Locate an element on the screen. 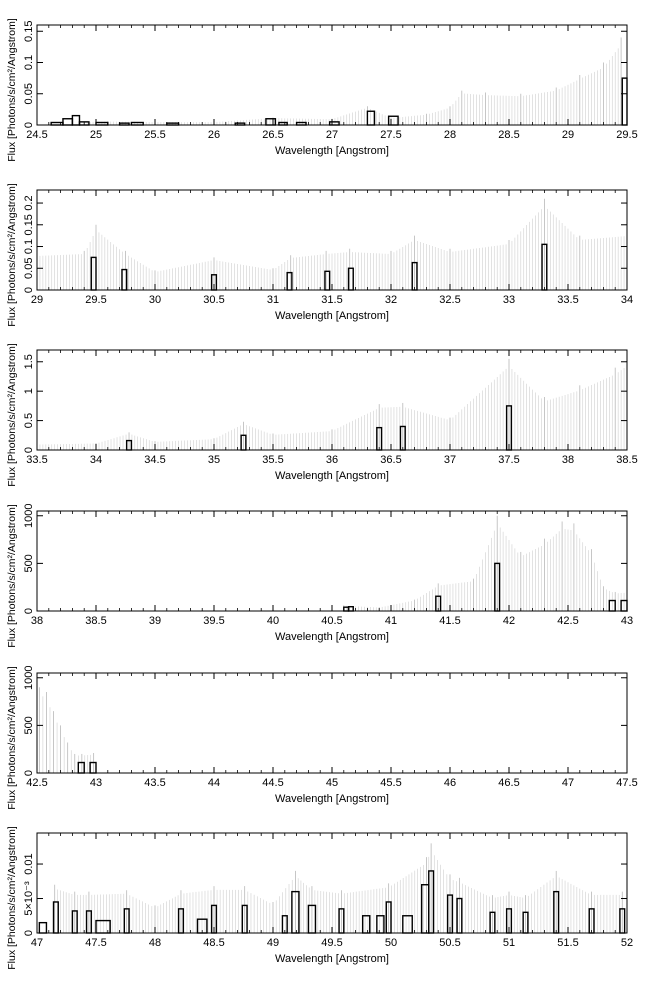 This screenshot has width=647, height=986. x-tick-label: 36.5 is located at coordinates (390, 460).